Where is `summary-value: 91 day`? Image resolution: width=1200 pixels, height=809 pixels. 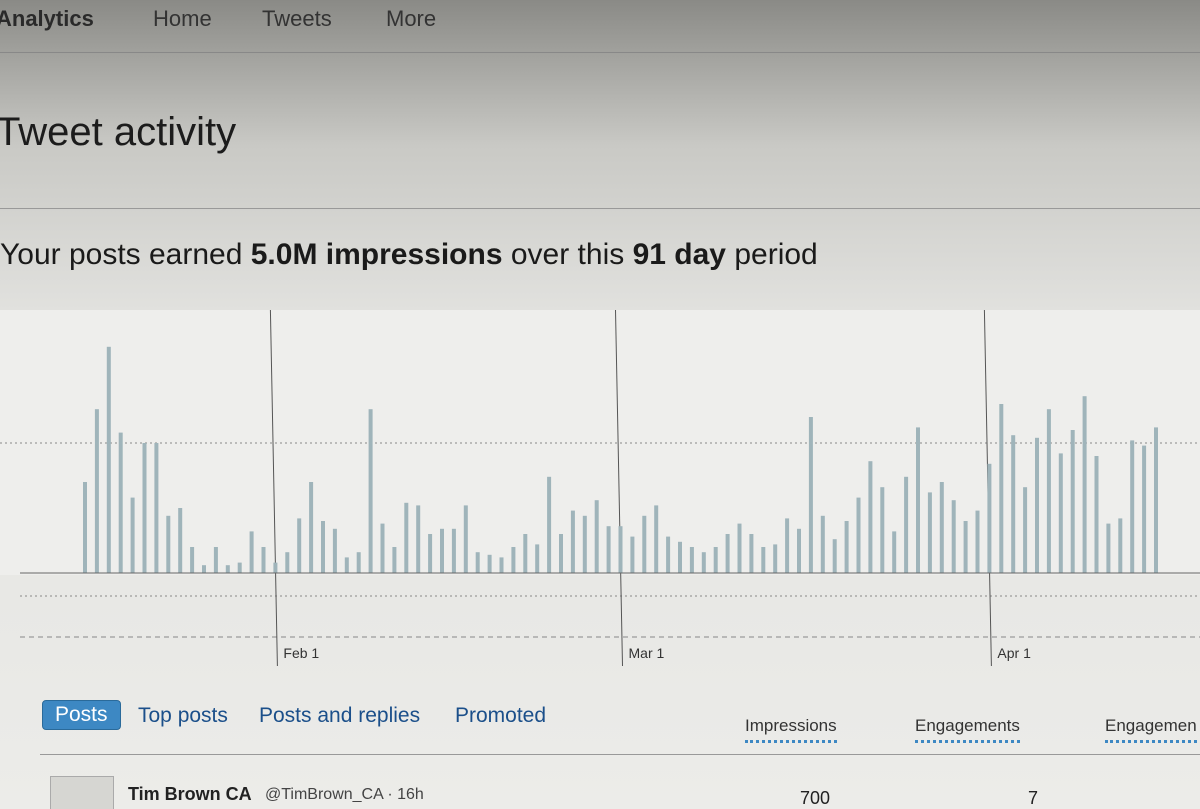
summary-value: 91 day is located at coordinates (679, 254).